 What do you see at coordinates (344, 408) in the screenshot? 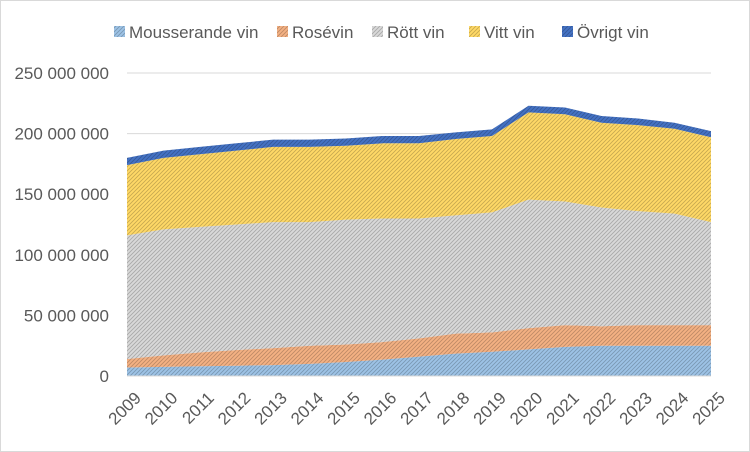
I see `x-tick-label: 2015` at bounding box center [344, 408].